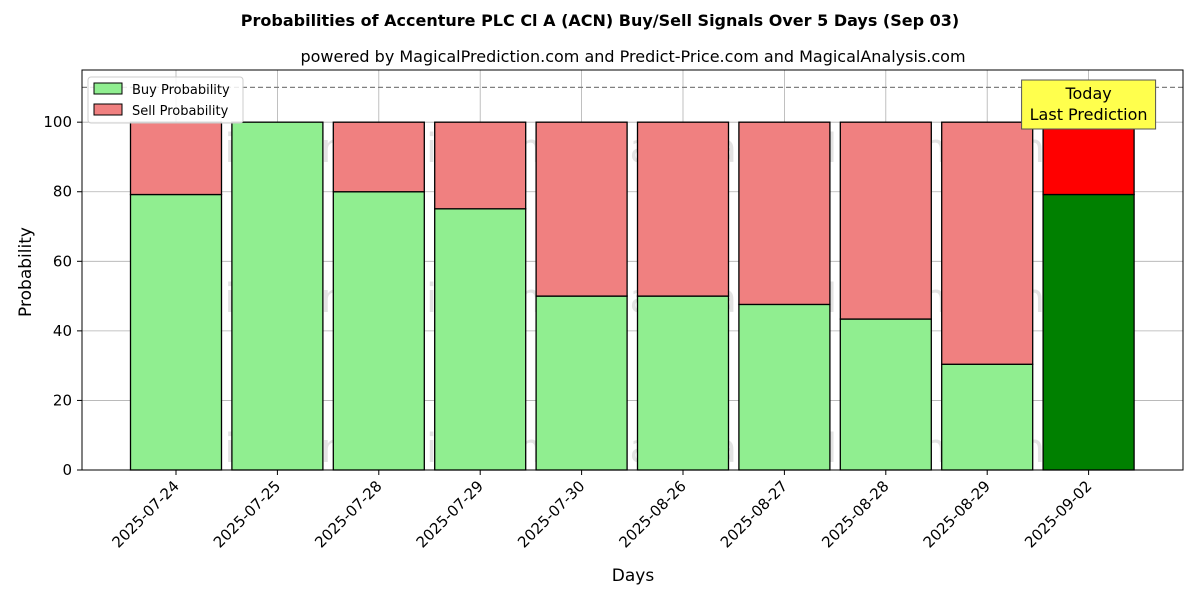 The height and width of the screenshot is (600, 1200). I want to click on annotation-box, so click(1089, 104).